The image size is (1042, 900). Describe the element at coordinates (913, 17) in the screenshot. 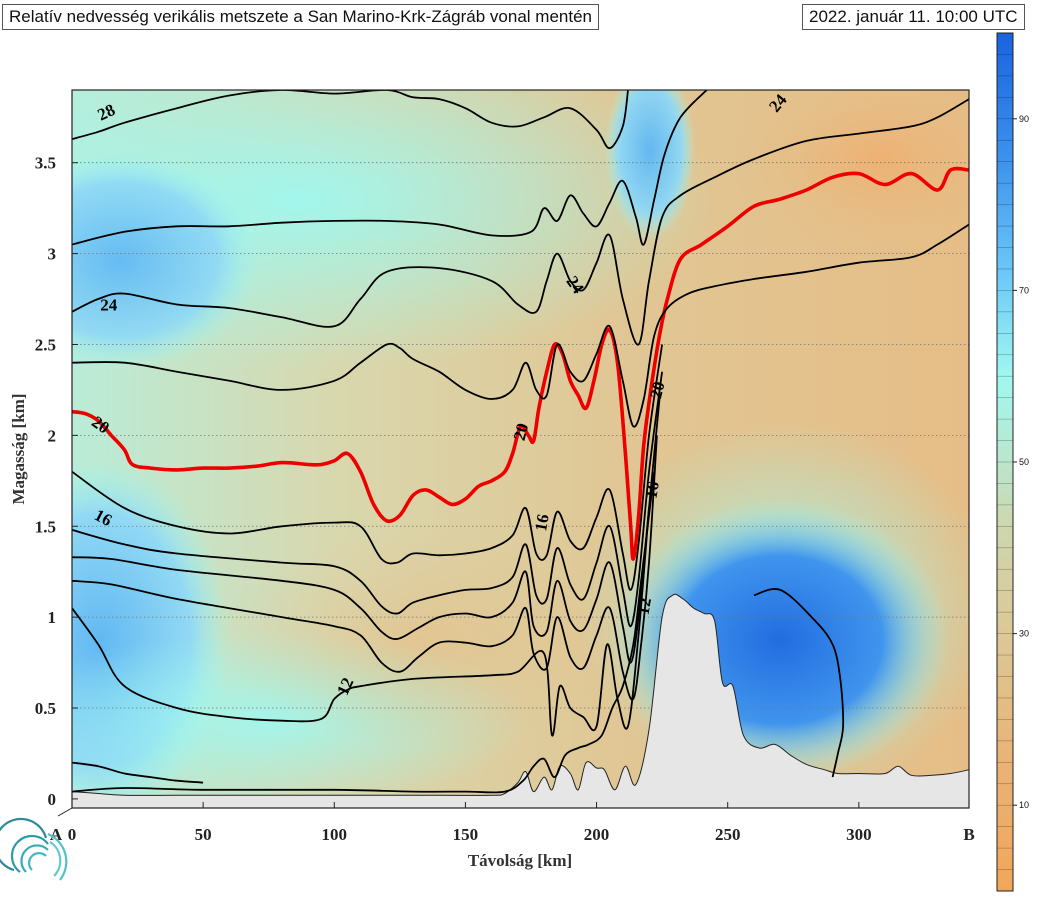

I see `chart-timestamp: 2022. január 11. 10:00 UTC` at that location.